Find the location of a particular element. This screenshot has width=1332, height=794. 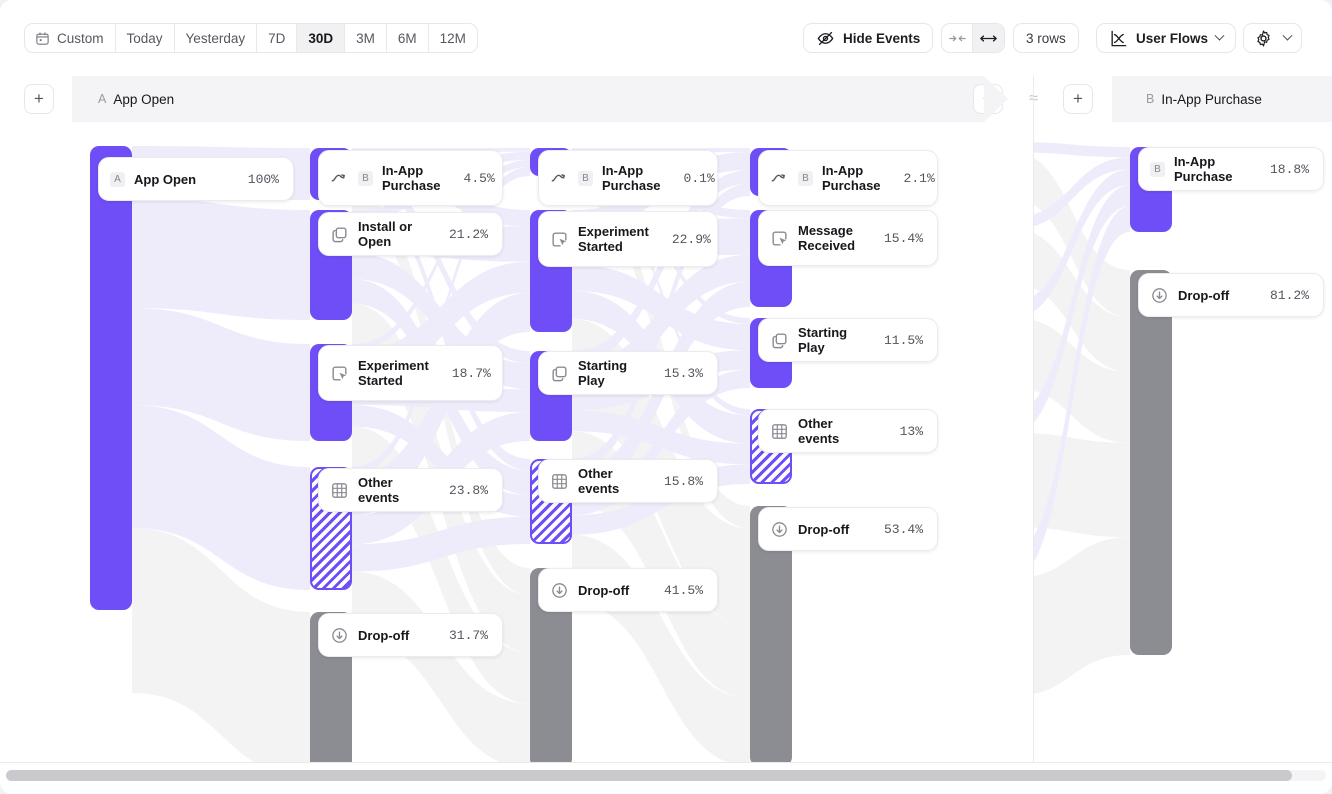

col2-node-in-app-purchase: B In-App Purchase 0.1% is located at coordinates (628, 178).